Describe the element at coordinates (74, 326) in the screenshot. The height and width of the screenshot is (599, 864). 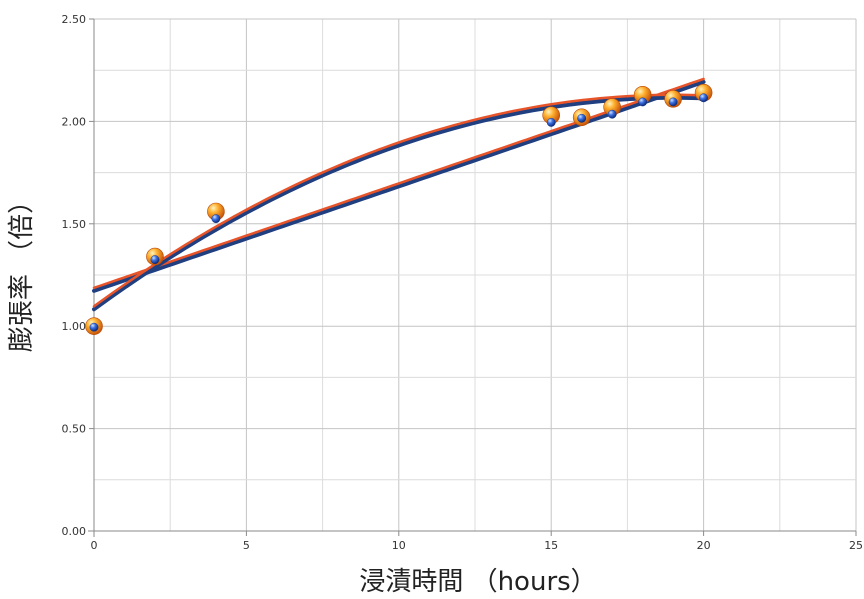
I see `y-tick-label: 1.00` at that location.